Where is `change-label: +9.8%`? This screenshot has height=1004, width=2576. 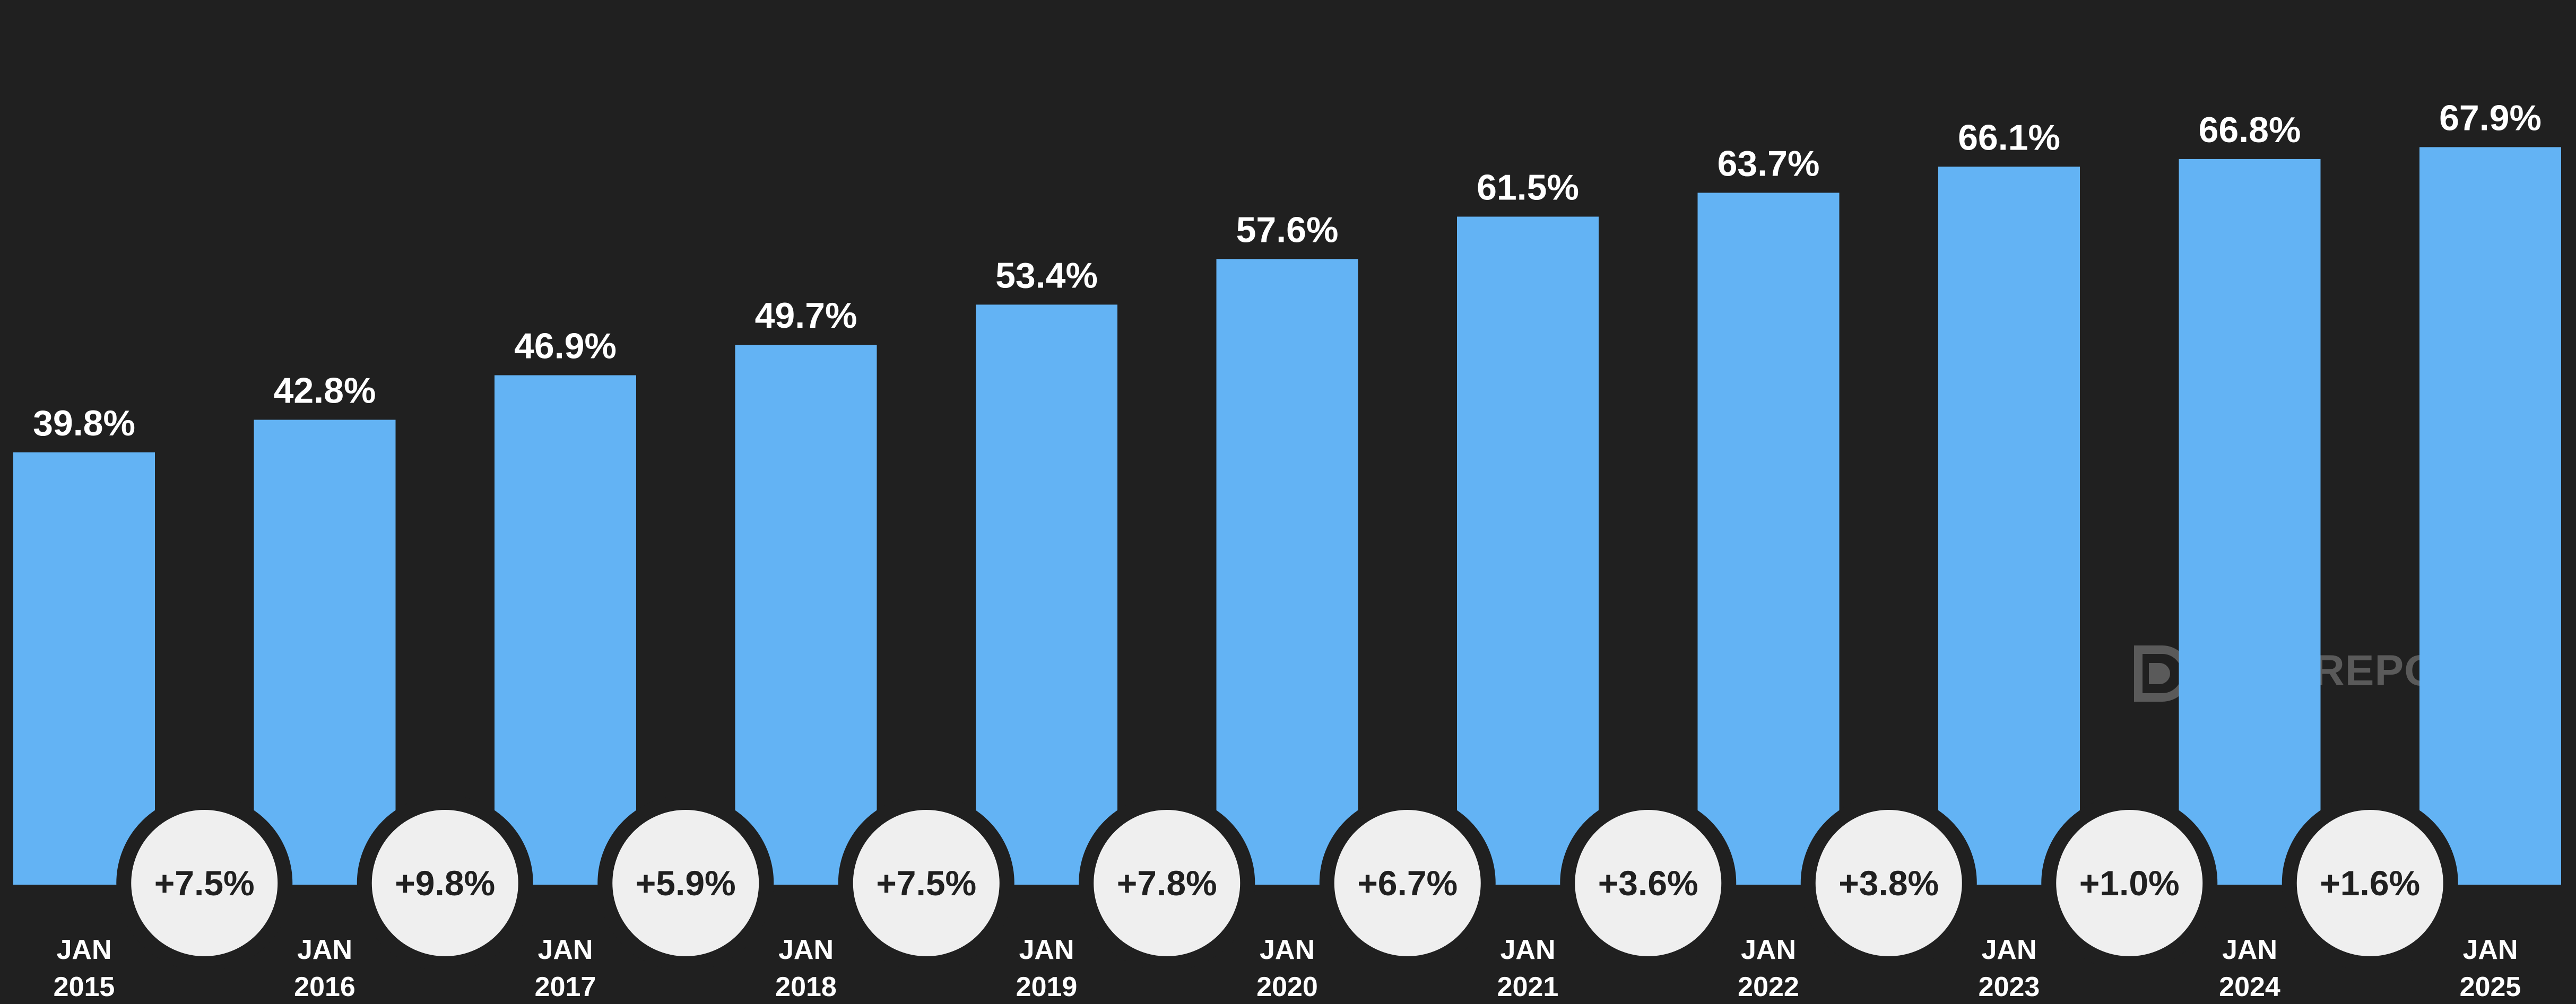 change-label: +9.8% is located at coordinates (445, 883).